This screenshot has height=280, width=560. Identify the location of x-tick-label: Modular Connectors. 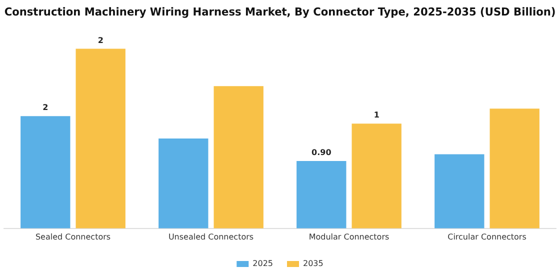
(349, 237).